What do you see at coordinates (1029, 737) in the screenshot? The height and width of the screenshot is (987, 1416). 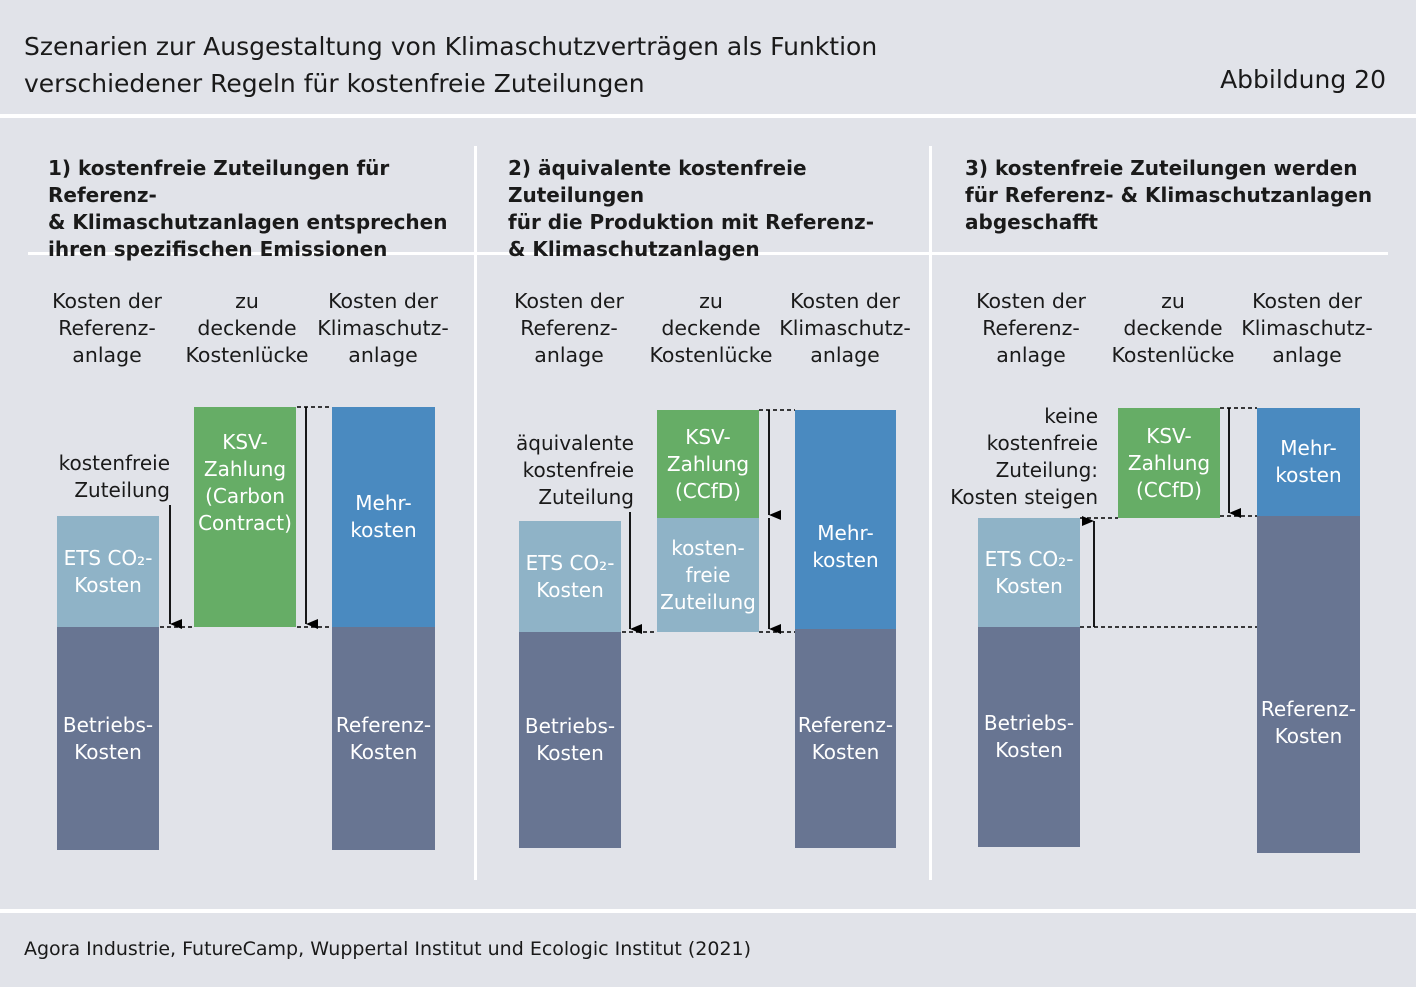 I see `panel-3-operating-costs-bar: Betriebs- Kosten` at bounding box center [1029, 737].